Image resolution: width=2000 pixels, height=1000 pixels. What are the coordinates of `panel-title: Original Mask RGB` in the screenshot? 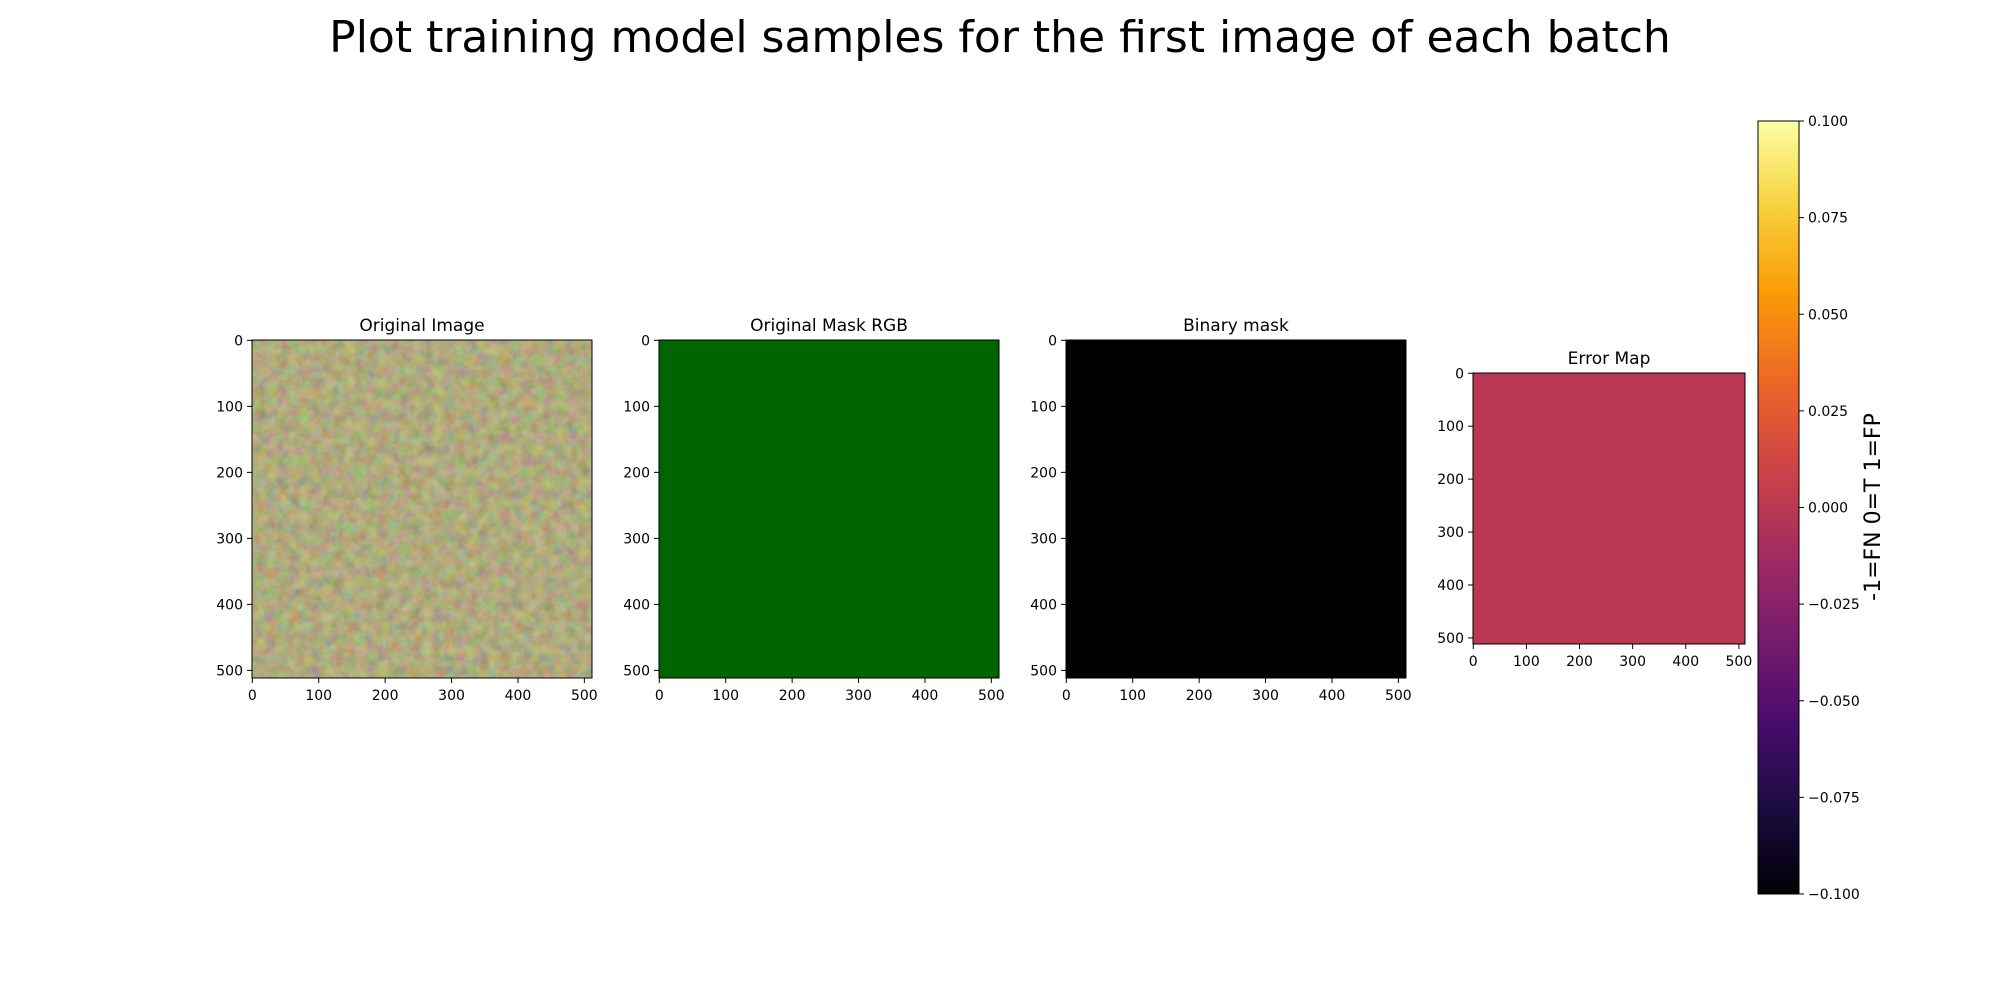 It's located at (829, 326).